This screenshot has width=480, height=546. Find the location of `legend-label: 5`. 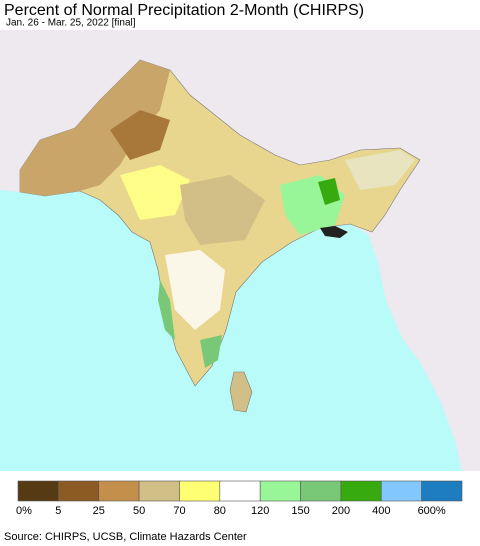

legend-label: 5 is located at coordinates (58, 511).